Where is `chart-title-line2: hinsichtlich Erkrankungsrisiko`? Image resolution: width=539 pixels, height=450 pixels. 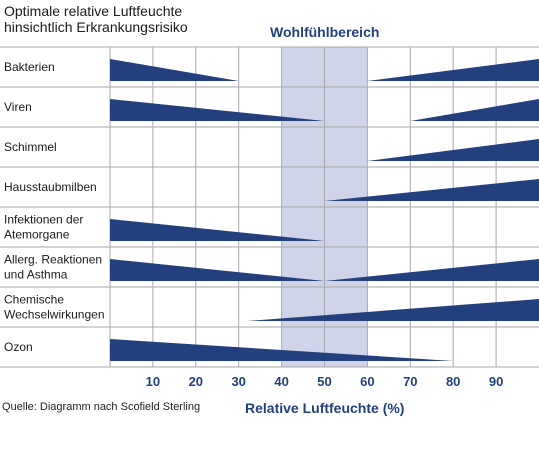
chart-title-line2: hinsichtlich Erkrankungsrisiko is located at coordinates (96, 27).